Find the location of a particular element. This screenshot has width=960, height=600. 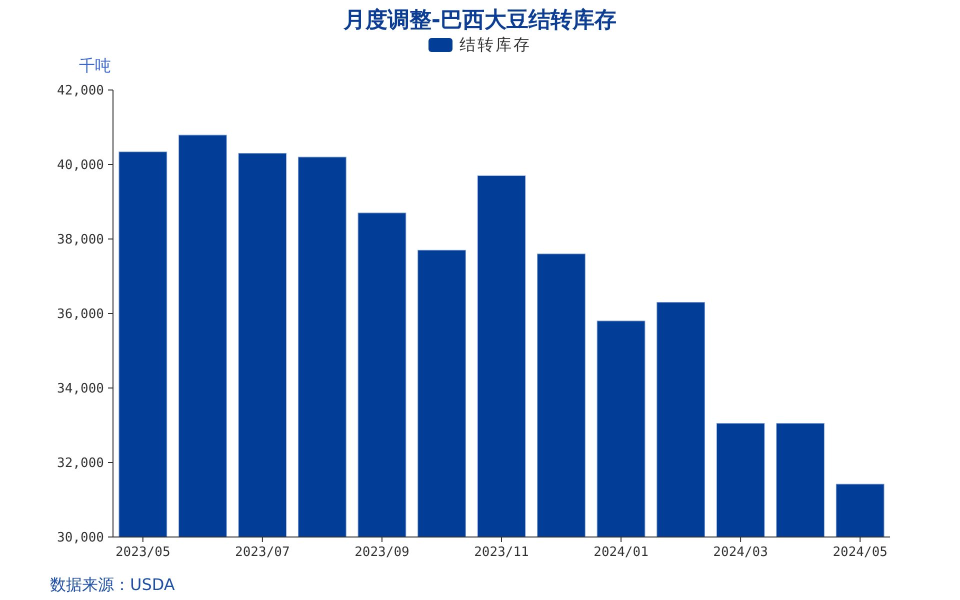

y-tick-label: 34,000 is located at coordinates (80, 389).